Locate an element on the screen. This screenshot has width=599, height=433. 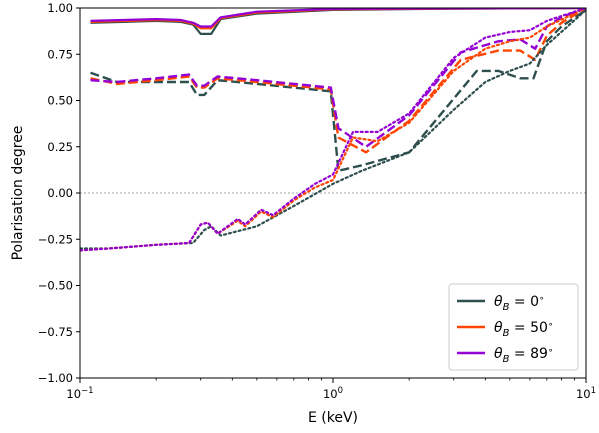
legend-box is located at coordinates (513, 327).